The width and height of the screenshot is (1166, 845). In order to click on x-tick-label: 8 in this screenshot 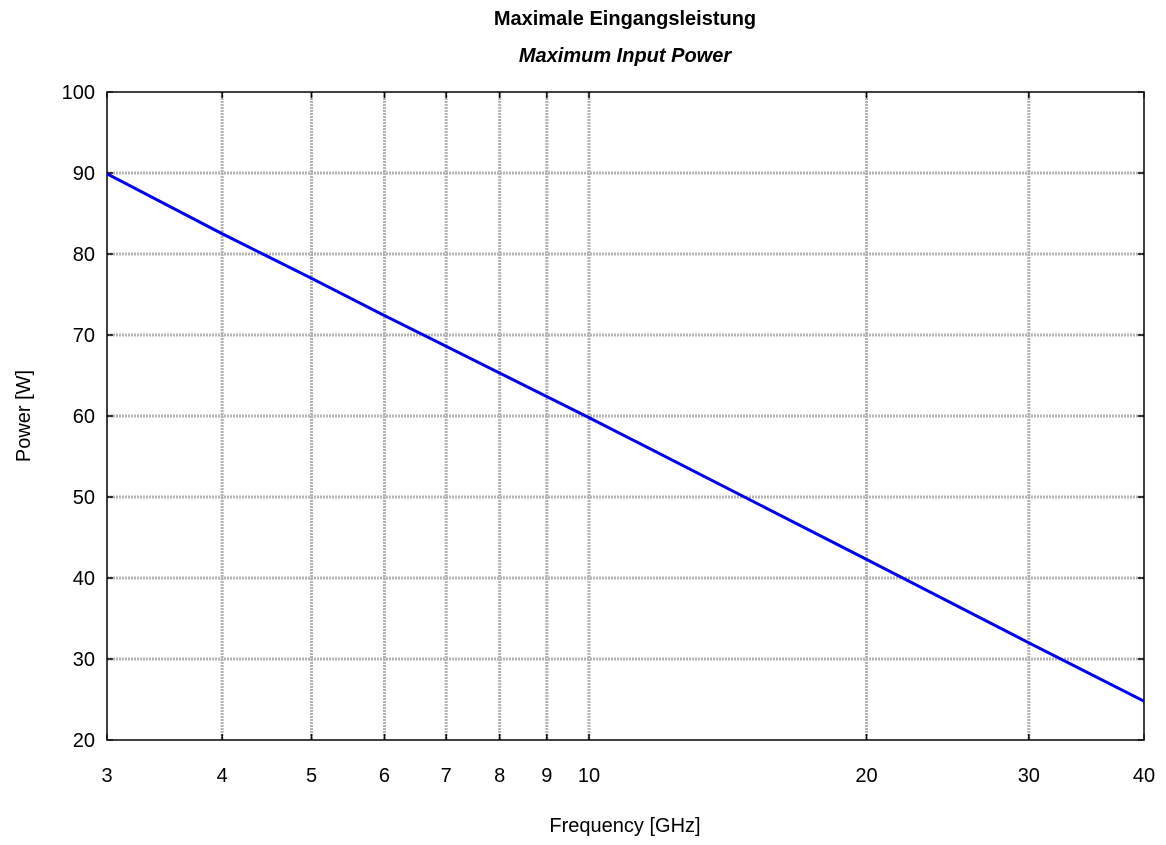, I will do `click(499, 776)`.